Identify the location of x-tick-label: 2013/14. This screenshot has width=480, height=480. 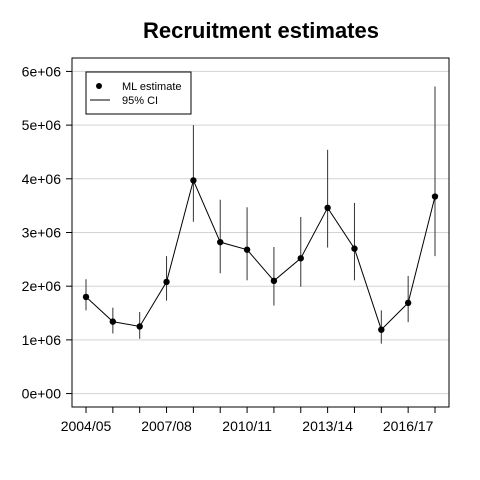
(327, 426).